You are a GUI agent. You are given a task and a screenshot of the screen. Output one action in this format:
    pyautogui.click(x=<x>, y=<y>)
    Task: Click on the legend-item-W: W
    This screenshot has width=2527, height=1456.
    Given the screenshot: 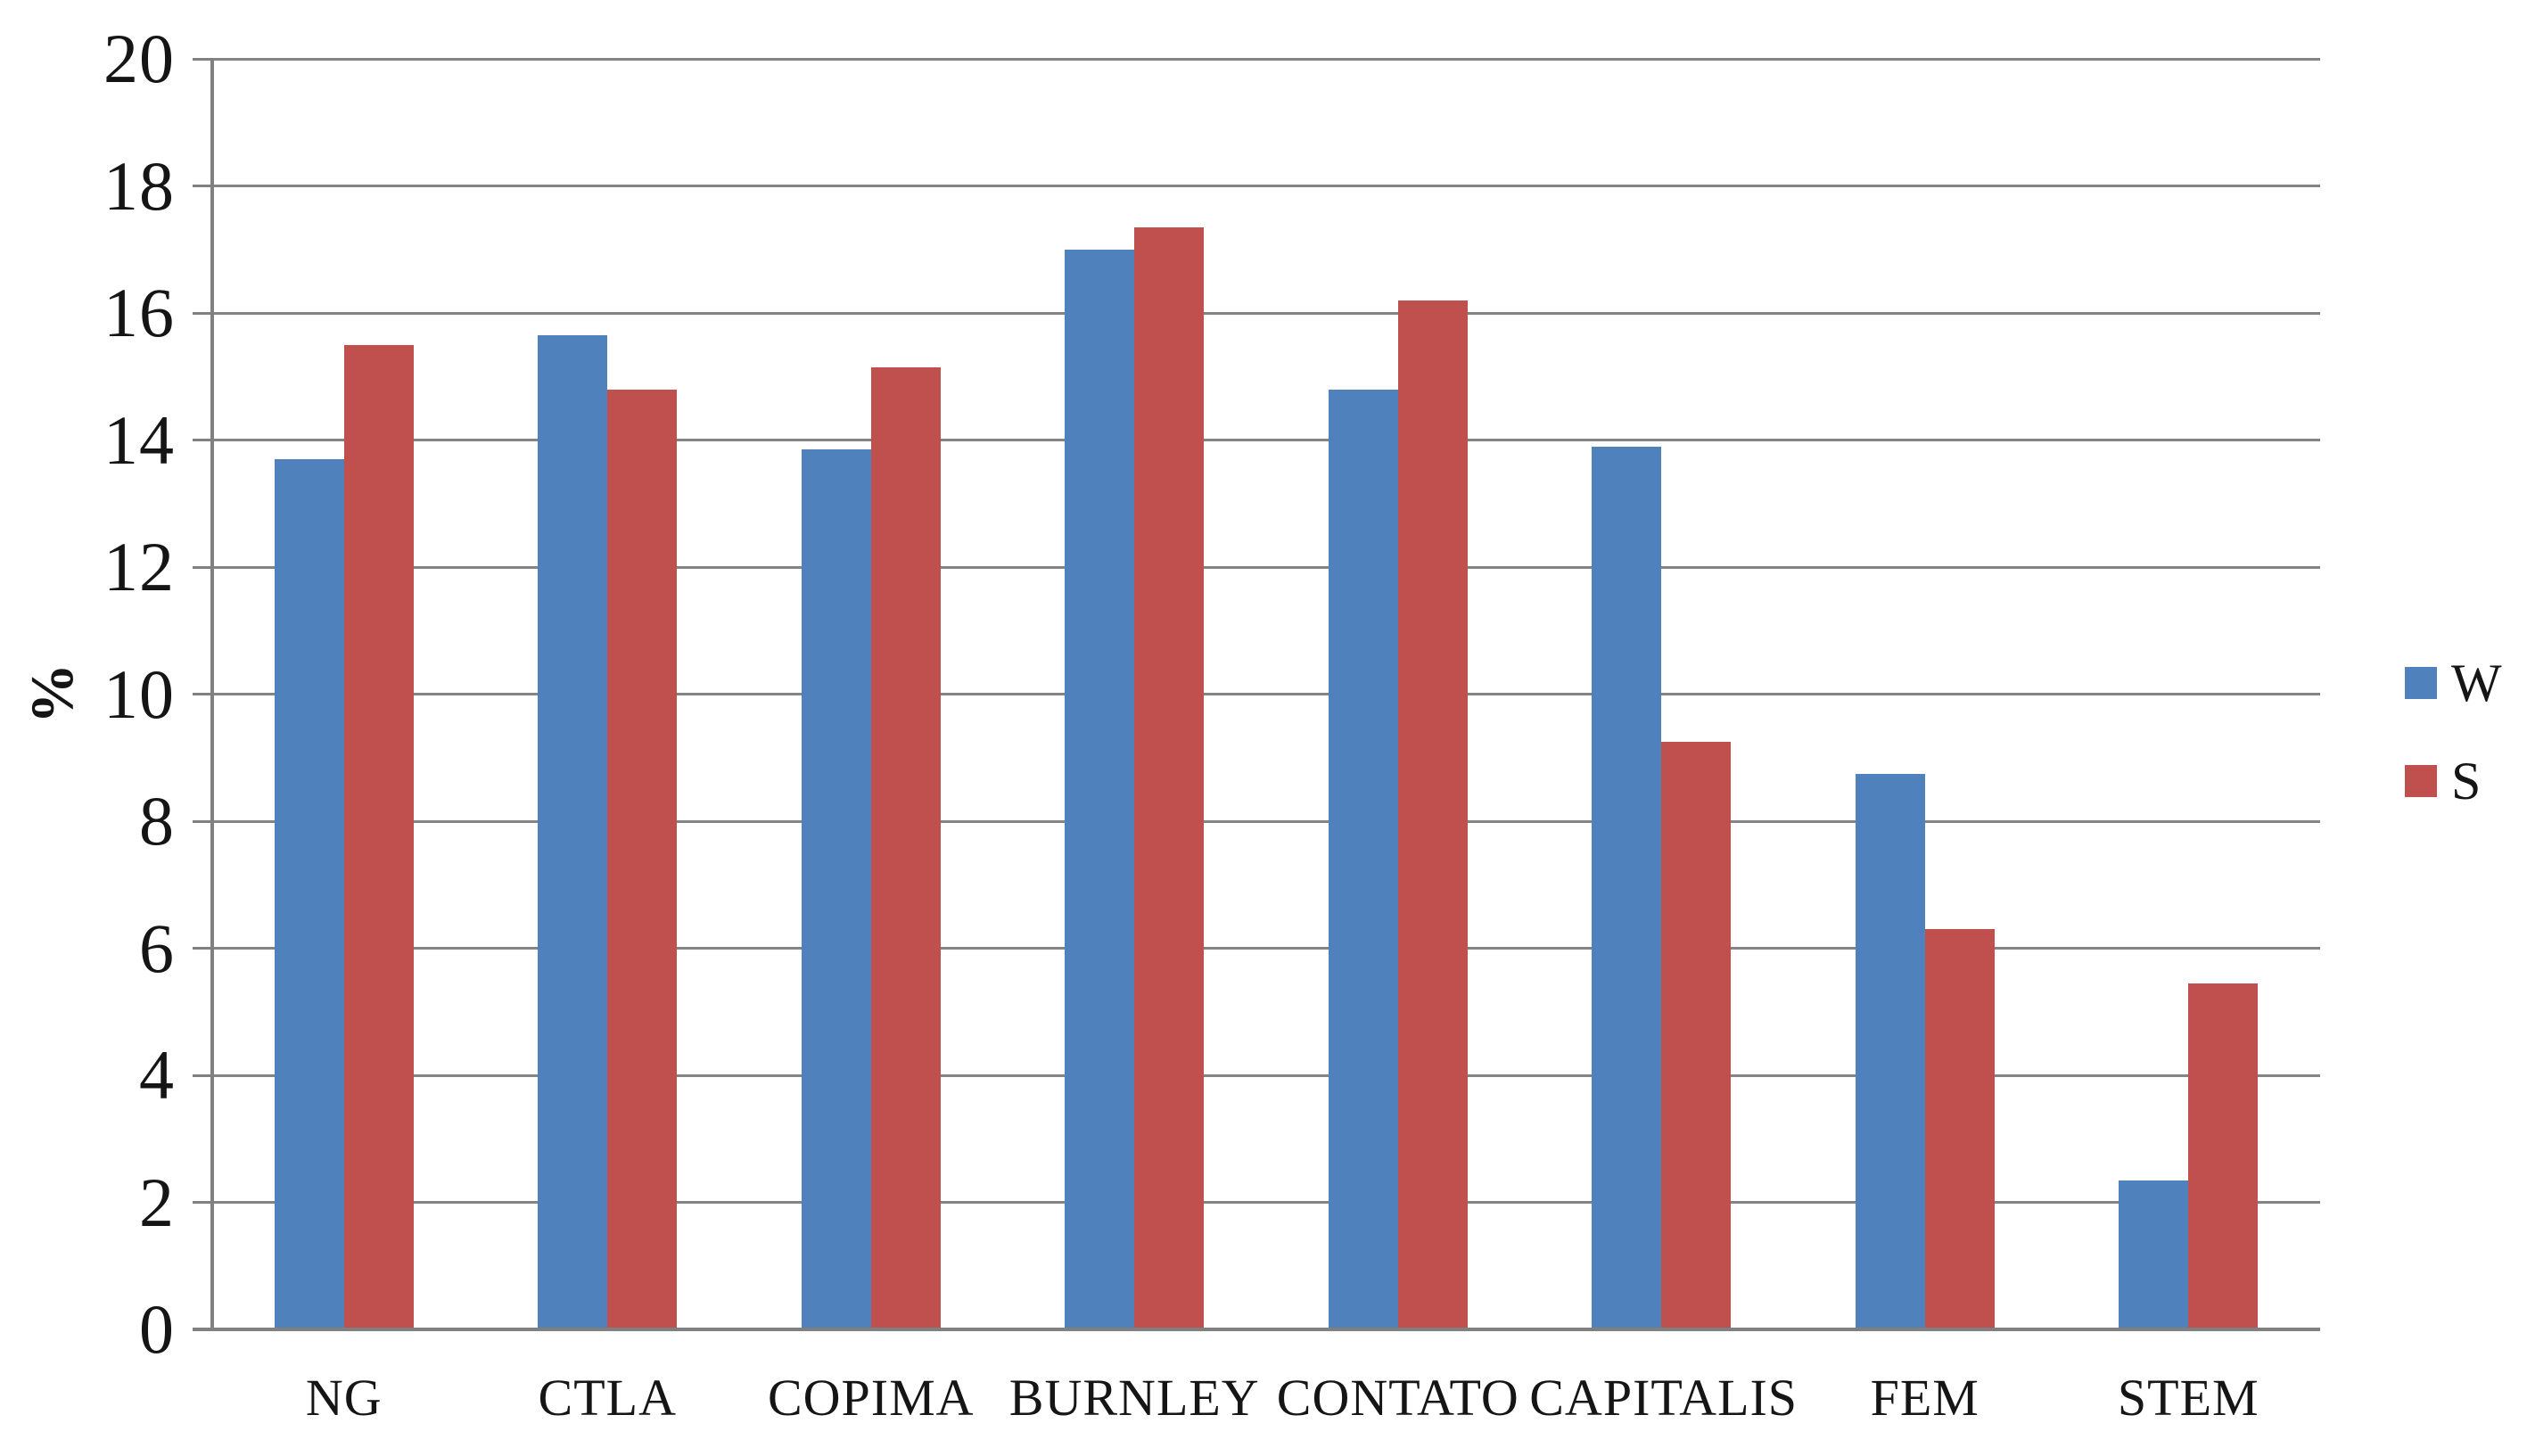 What is the action you would take?
    pyautogui.click(x=2453, y=683)
    